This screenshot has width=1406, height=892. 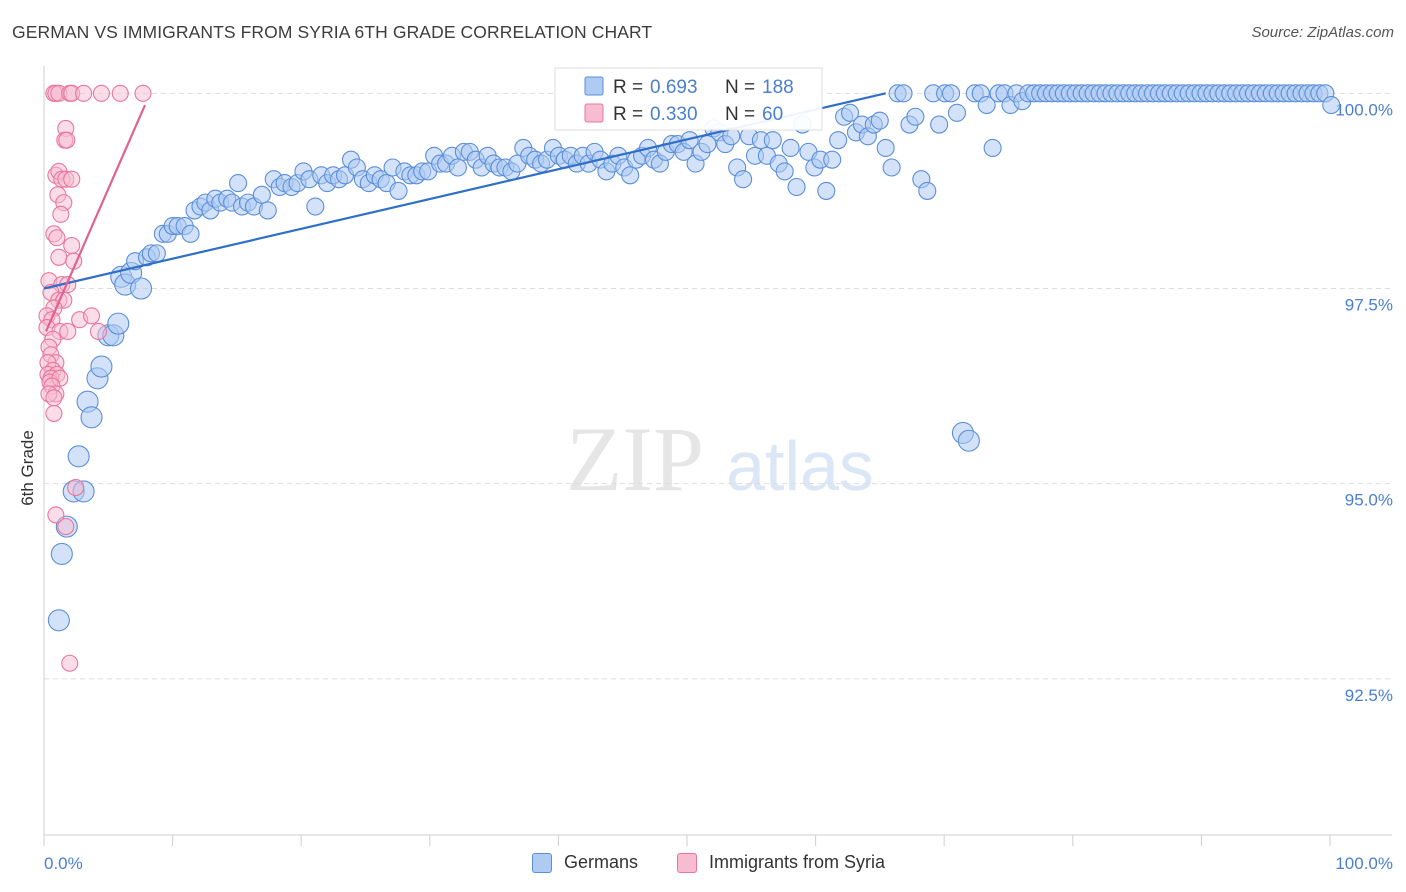 I want to click on watermark-zip: ZIP, so click(x=635, y=459).